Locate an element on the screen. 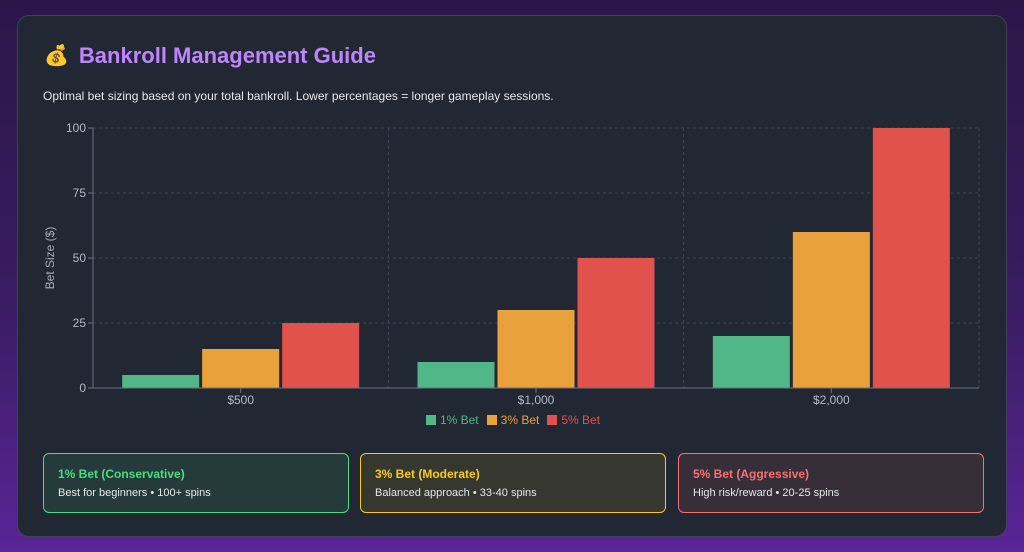 Image resolution: width=1024 pixels, height=552 pixels. y-tick-label: 25 is located at coordinates (80, 323).